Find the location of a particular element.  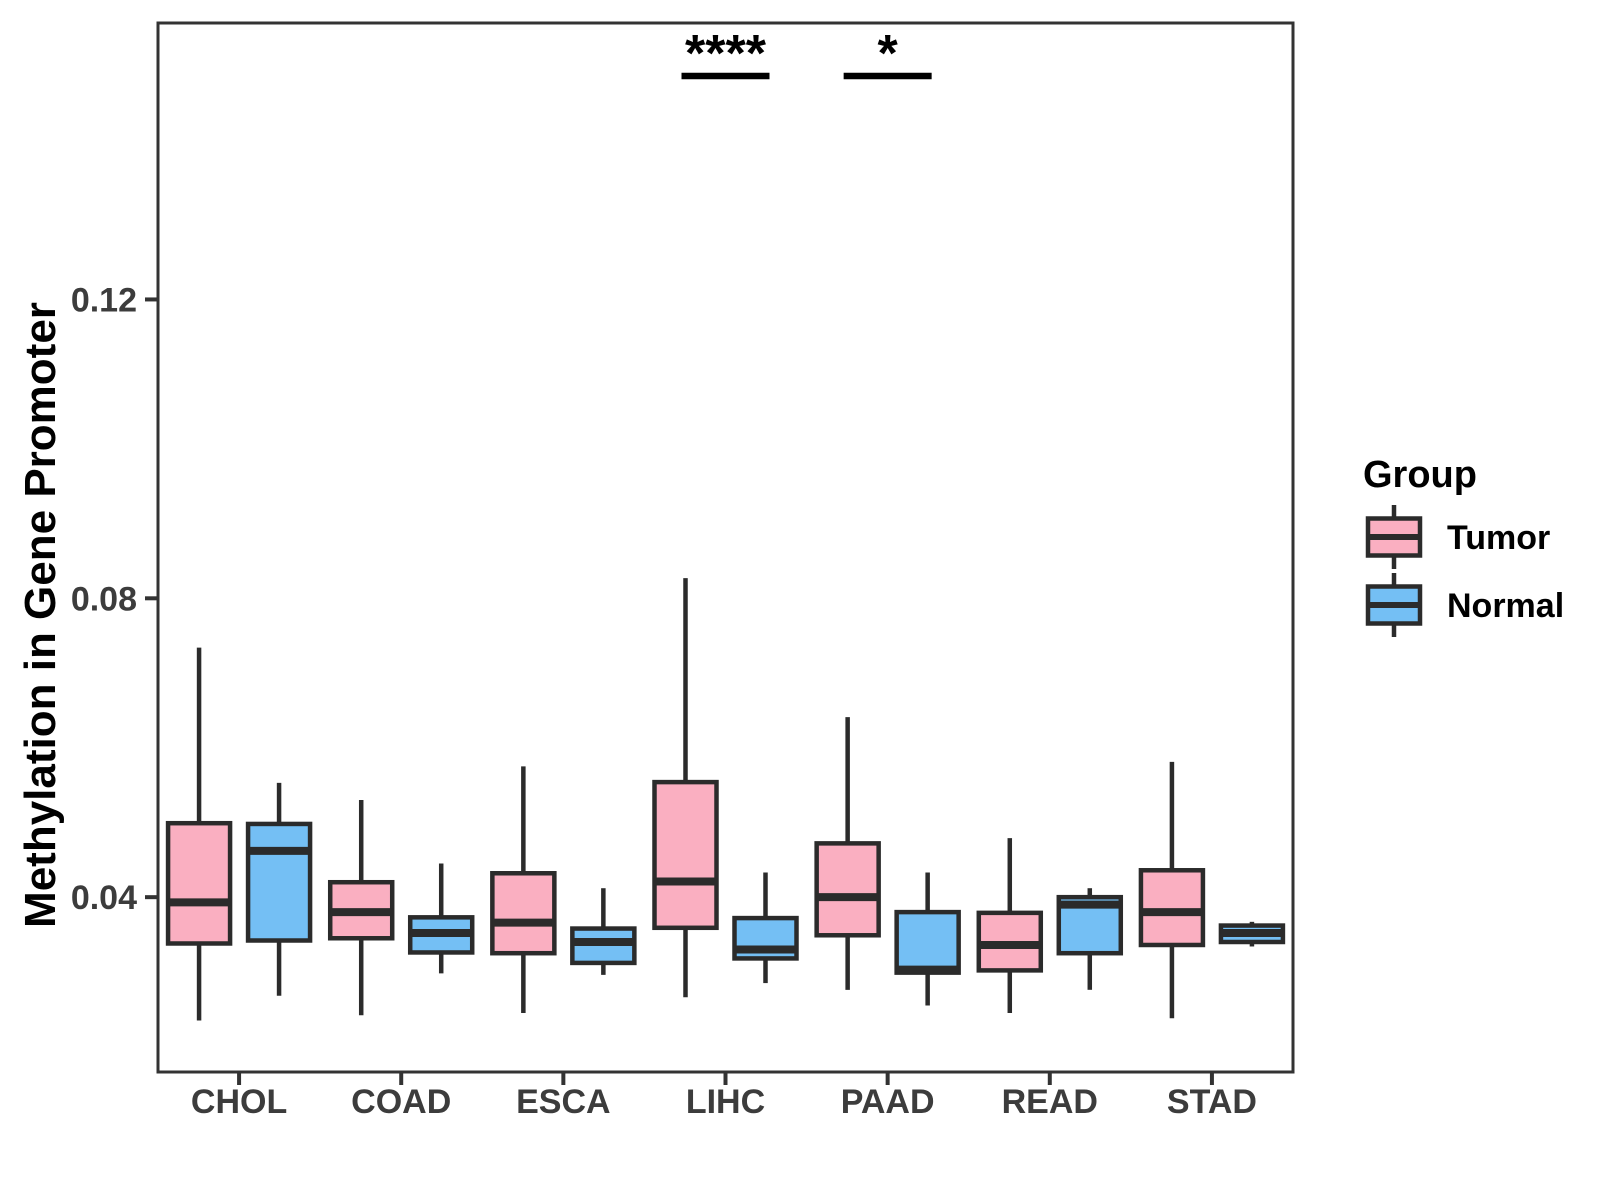

boxplot-READ-Tumor is located at coordinates (1010, 925).